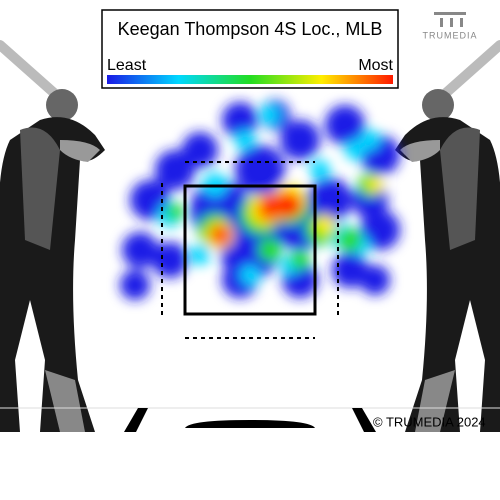 The width and height of the screenshot is (500, 500). I want to click on strike-zone, so click(250, 250).